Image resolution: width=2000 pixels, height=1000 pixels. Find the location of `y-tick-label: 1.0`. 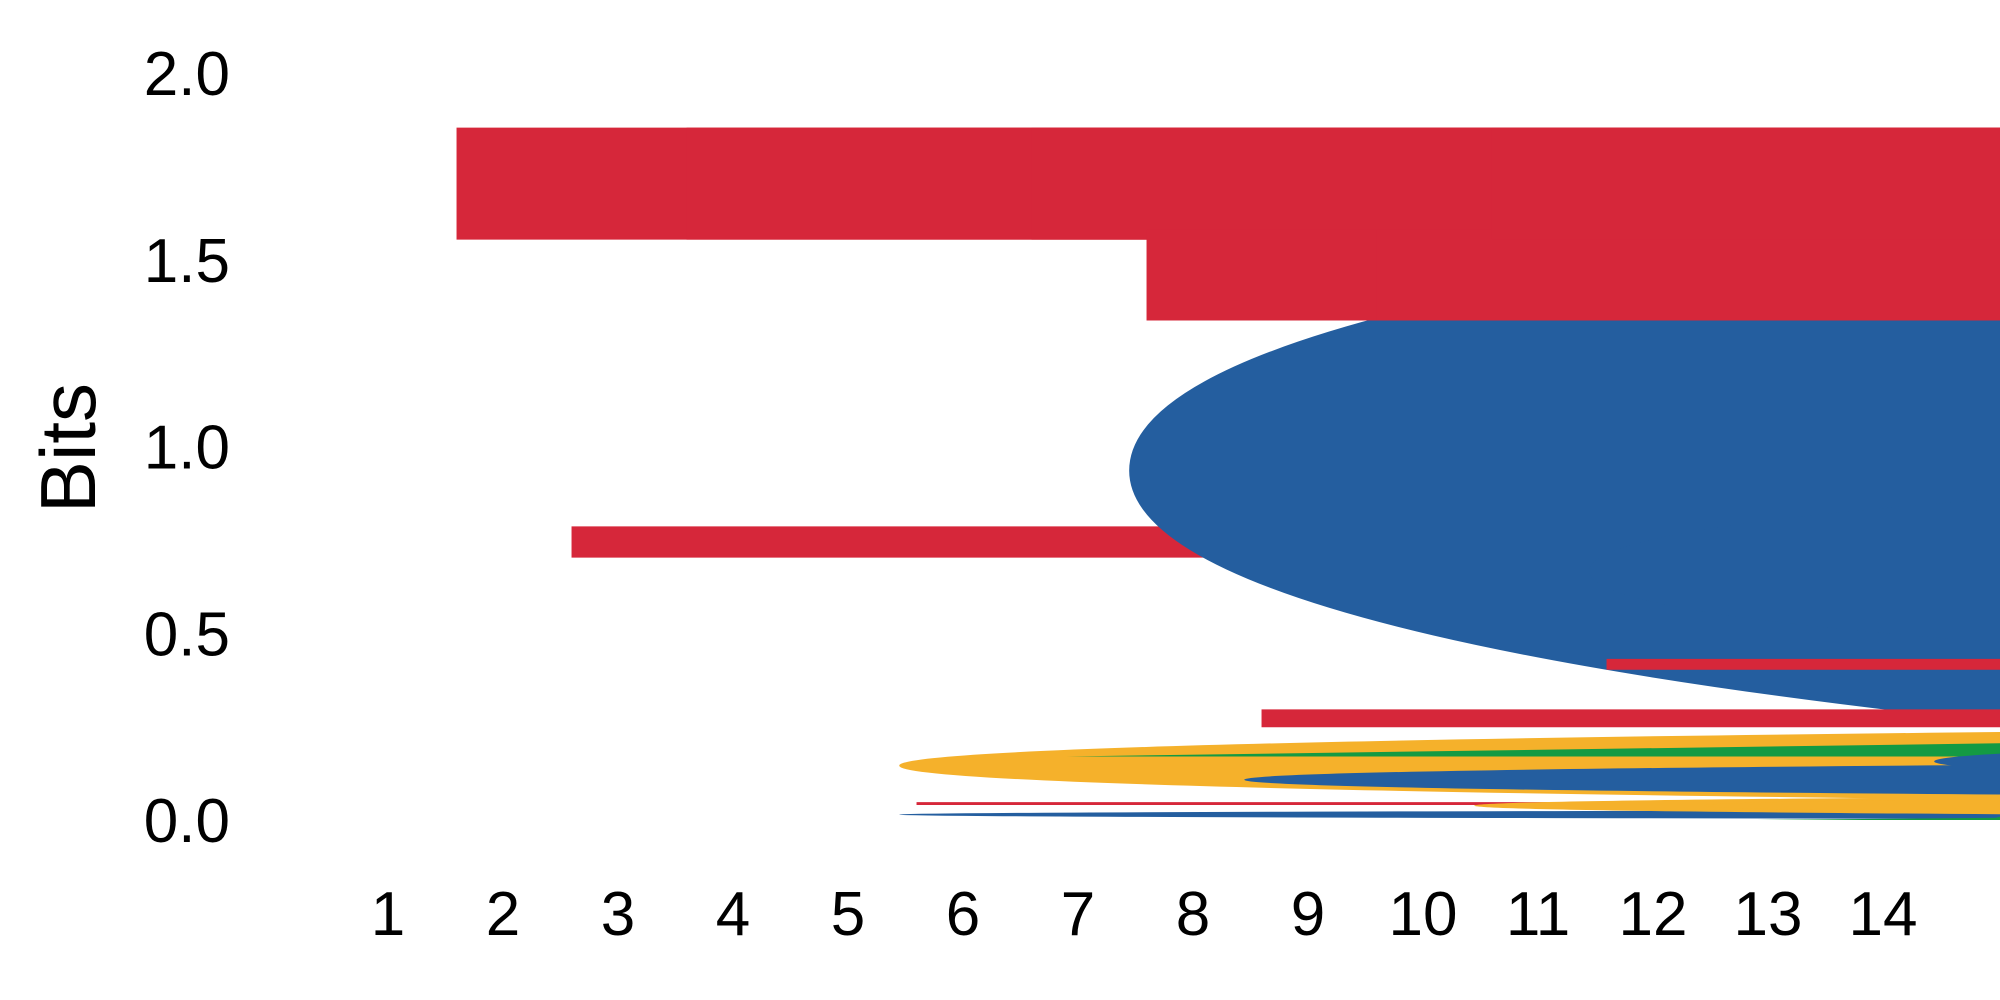

y-tick-label: 1.0 is located at coordinates (187, 448).